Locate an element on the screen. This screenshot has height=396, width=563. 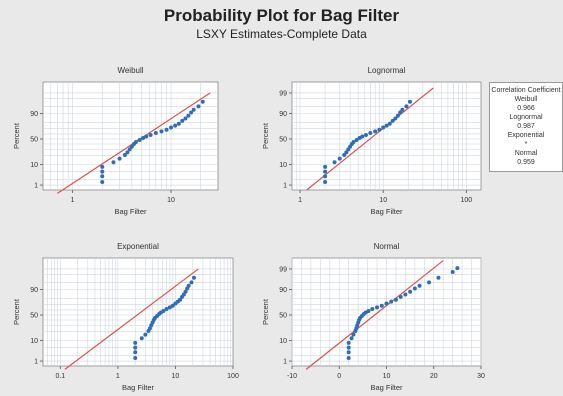
panel-title-weibull: Weibull is located at coordinates (130, 70).